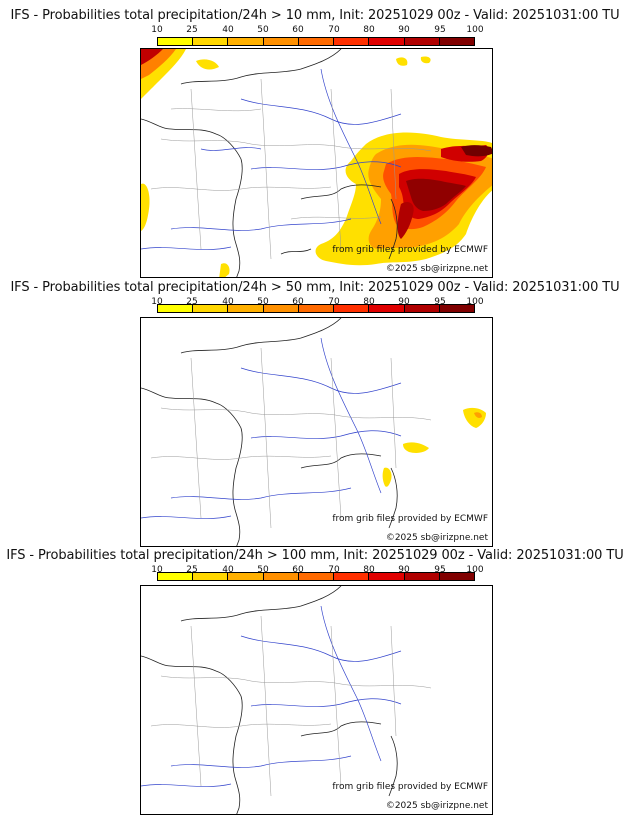 This screenshot has width=630, height=828. Describe the element at coordinates (434, 447) in the screenshot. I see `precip-field` at that location.